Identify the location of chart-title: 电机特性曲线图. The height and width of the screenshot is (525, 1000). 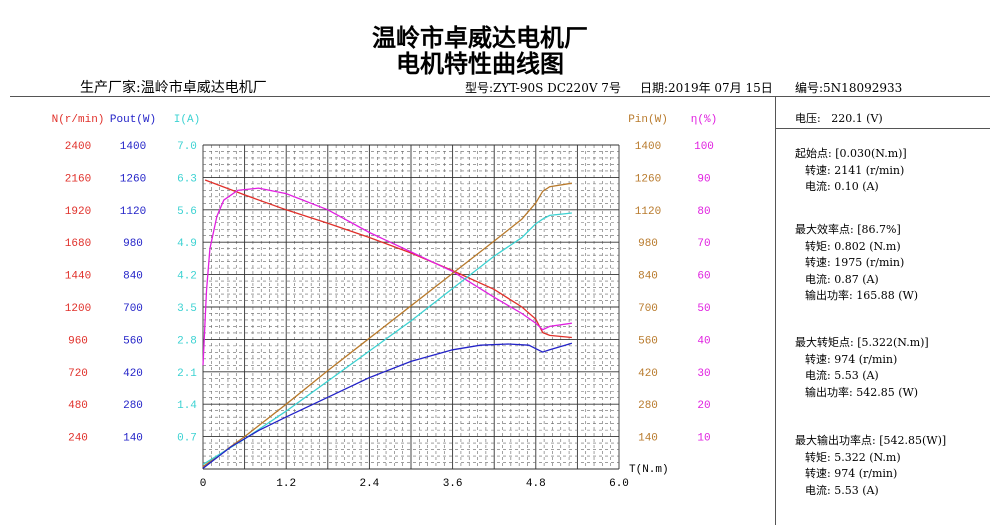
(480, 63).